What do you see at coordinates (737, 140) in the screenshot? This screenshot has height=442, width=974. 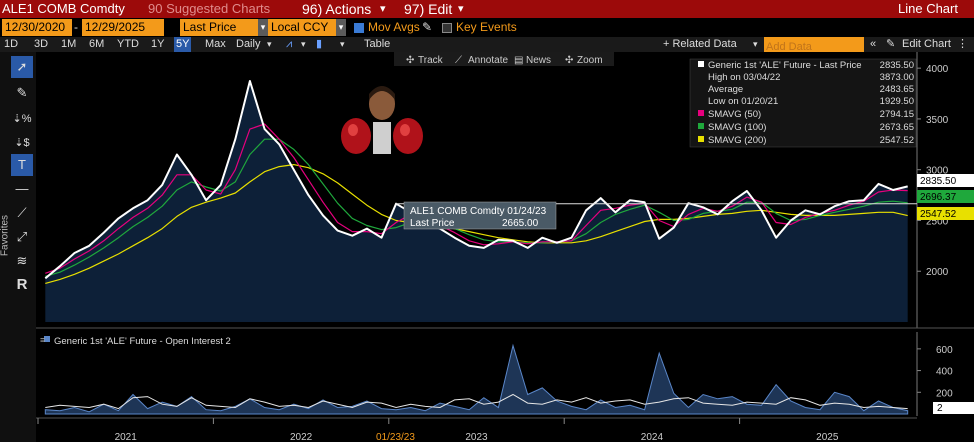 I see `legend-sma200-label: SMAVG (200)` at bounding box center [737, 140].